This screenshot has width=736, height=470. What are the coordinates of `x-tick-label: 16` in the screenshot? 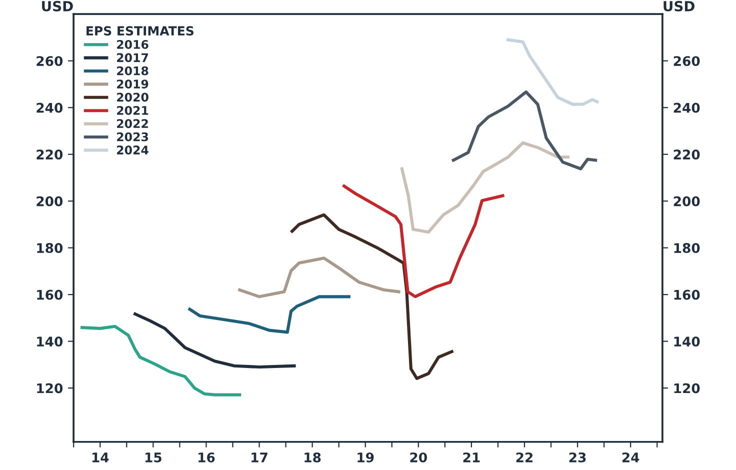 It's located at (206, 457).